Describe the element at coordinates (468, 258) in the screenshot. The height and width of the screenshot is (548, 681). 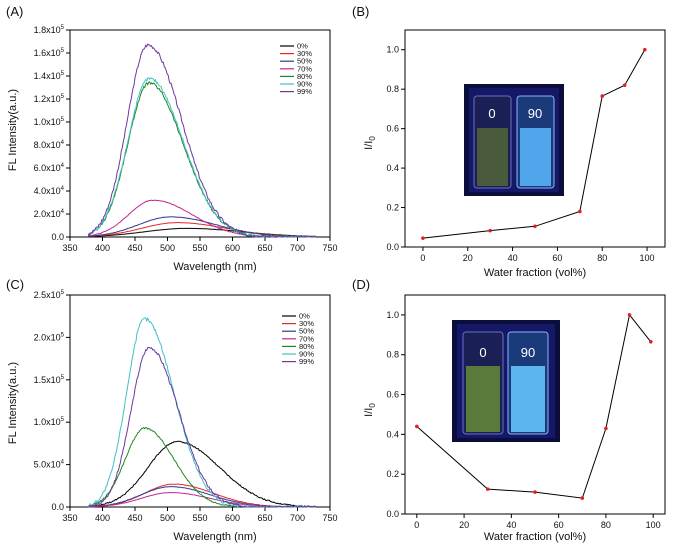
I see `x-tick-label: 20` at that location.